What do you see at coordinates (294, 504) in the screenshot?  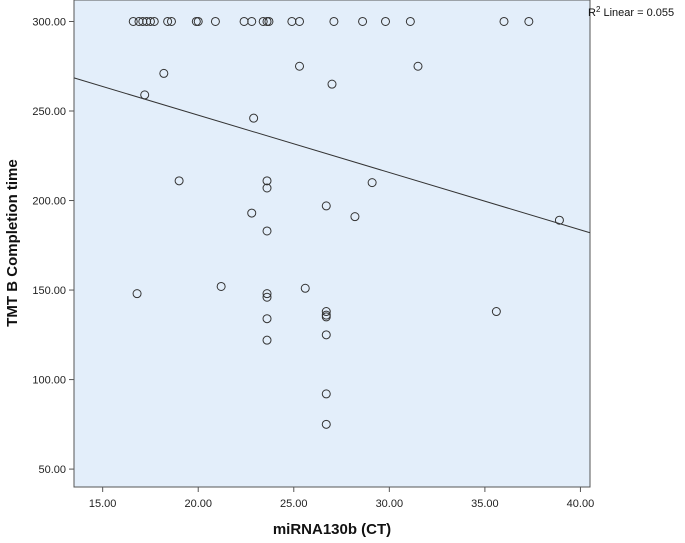 I see `x-tick-label: 25.00` at bounding box center [294, 504].